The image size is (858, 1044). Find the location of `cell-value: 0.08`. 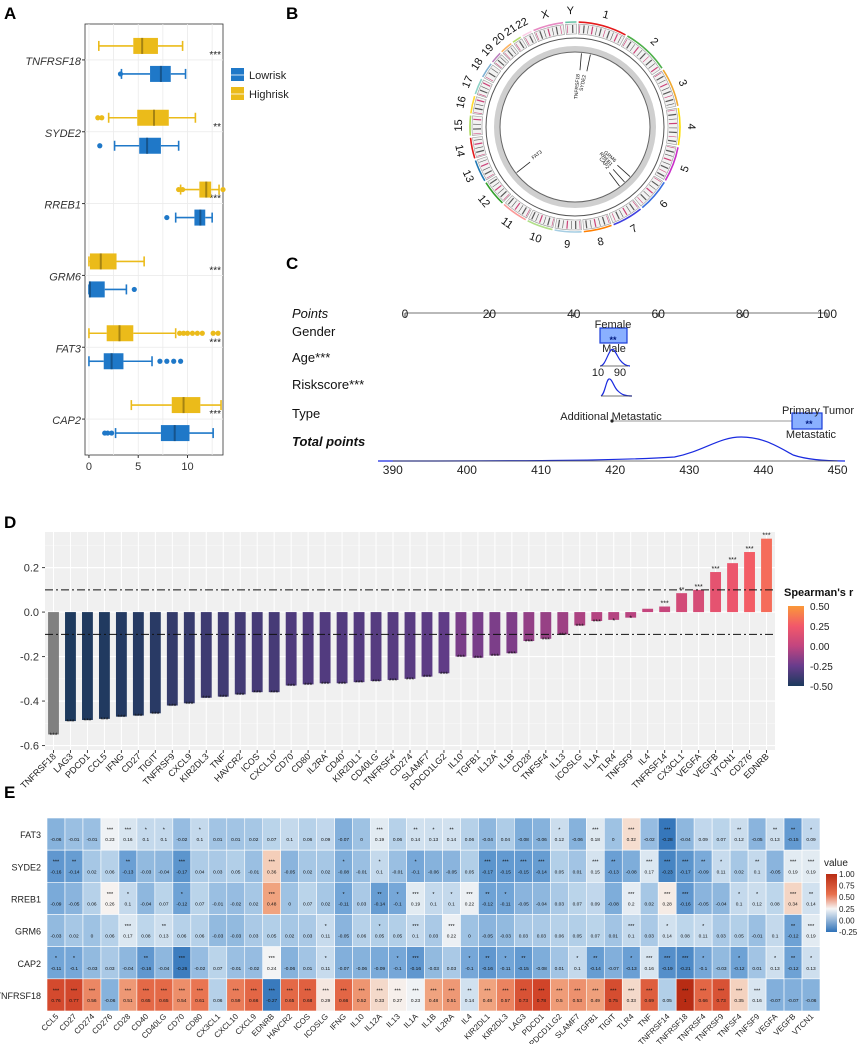

cell-value: 0.08 is located at coordinates (686, 937).